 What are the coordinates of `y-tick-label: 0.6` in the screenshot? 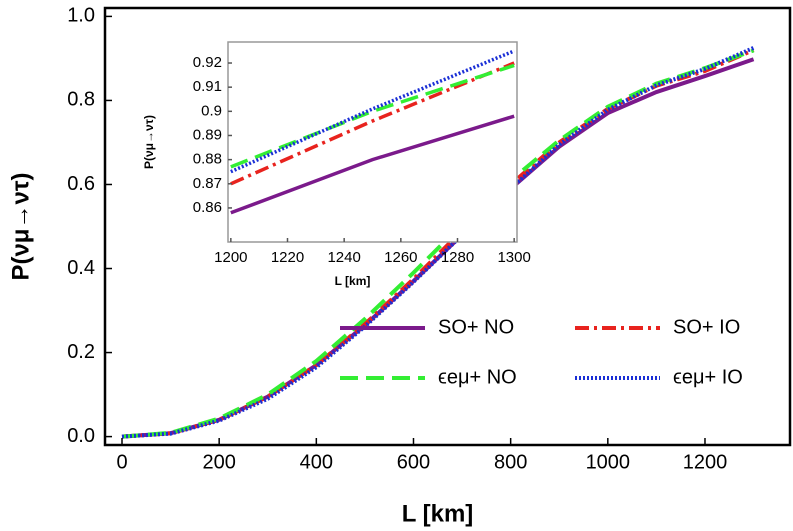 It's located at (81, 184).